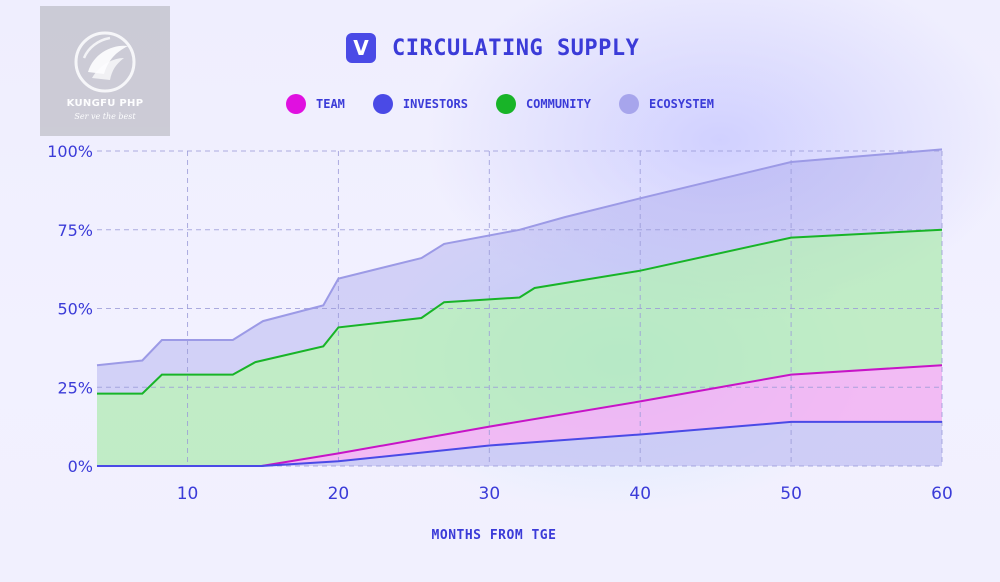 The image size is (1000, 582). I want to click on y-tick-label-75: 75%, so click(75, 230).